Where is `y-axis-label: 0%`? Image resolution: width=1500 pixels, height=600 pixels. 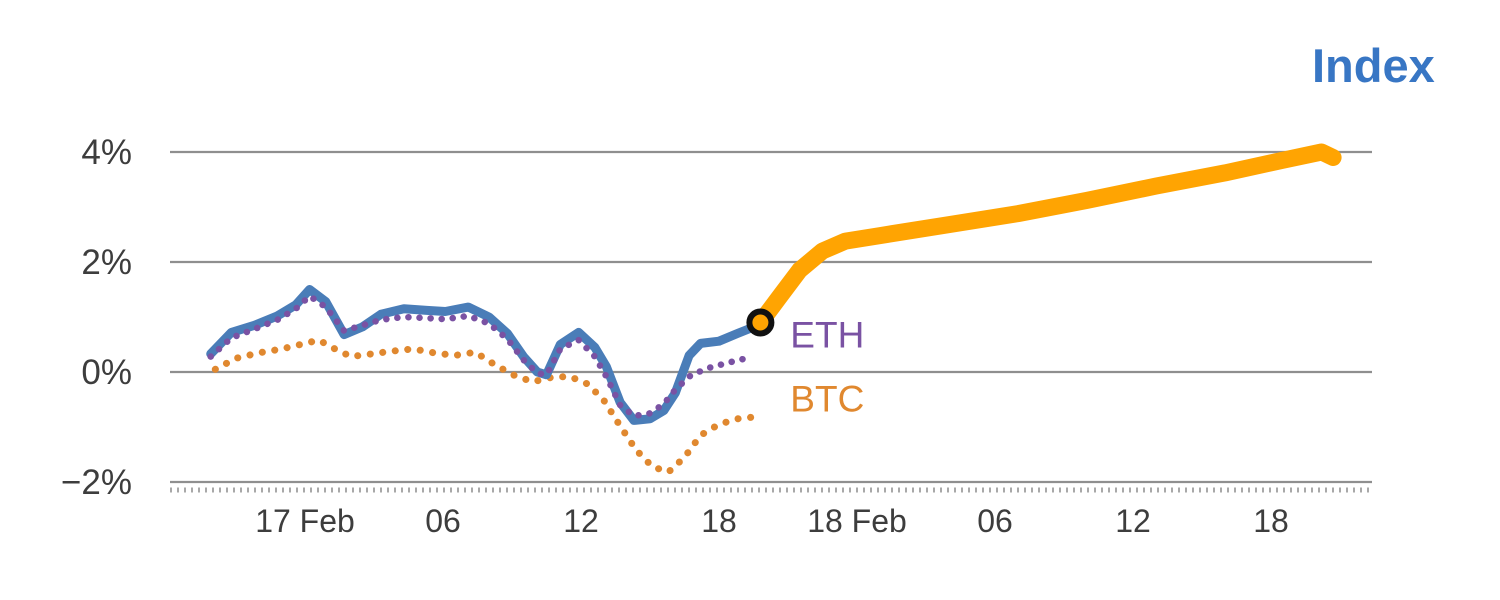 y-axis-label: 0% is located at coordinates (106, 372).